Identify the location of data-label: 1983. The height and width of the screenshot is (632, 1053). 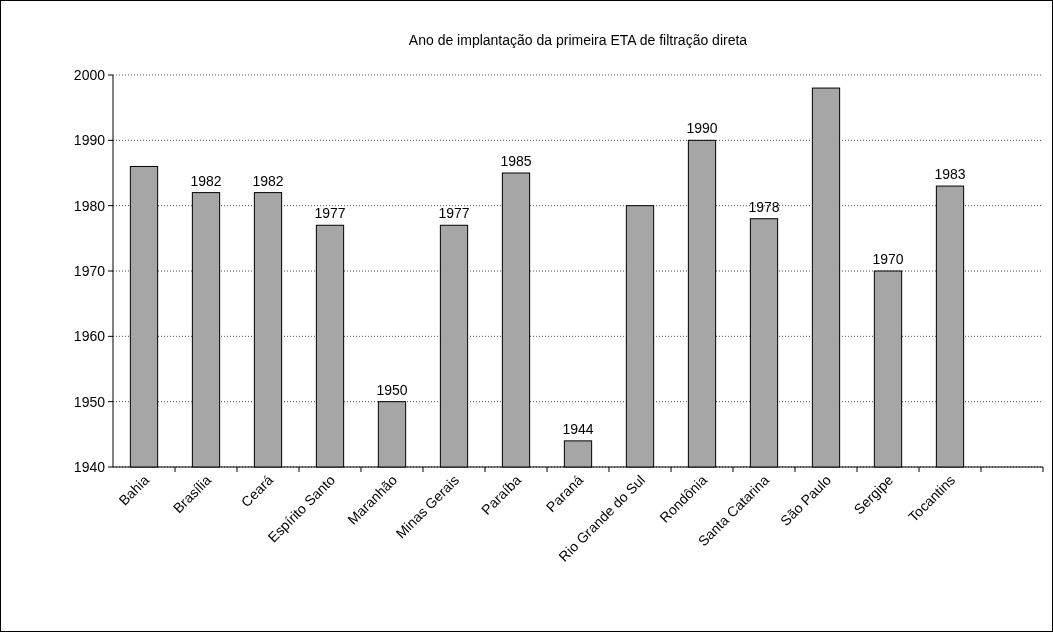
(950, 174).